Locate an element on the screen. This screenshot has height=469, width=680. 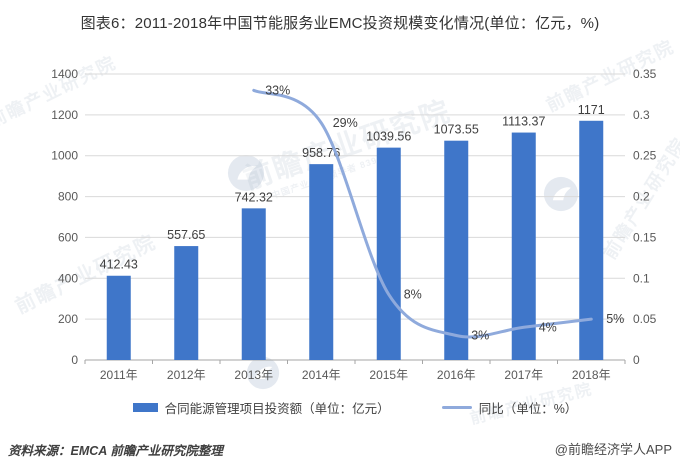
legend-item-yoy: 同比（单位：%） is located at coordinates (509, 407).